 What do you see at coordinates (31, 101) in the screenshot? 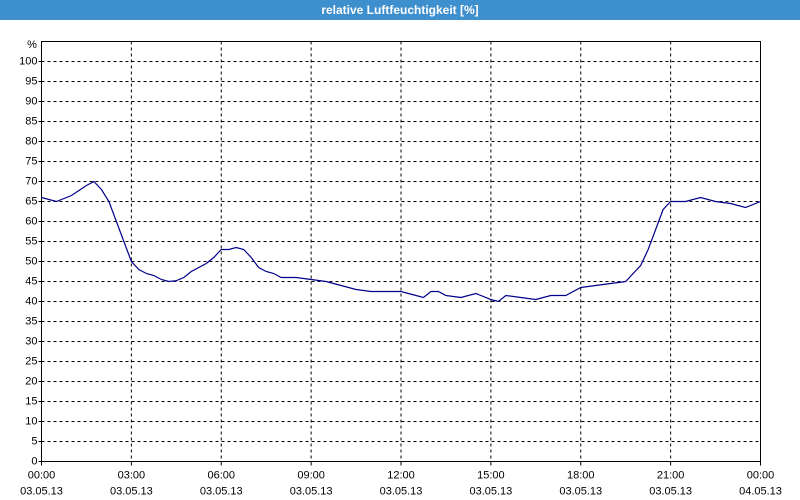
I see `y-tick-label: 90` at bounding box center [31, 101].